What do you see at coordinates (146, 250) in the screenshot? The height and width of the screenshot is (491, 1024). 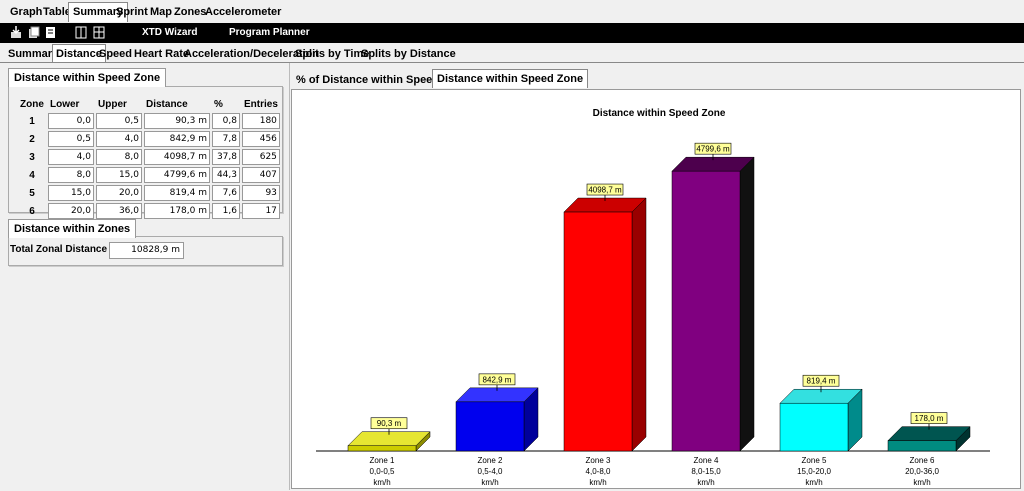 I see `total-zonal-distance-value: 10828,9 m` at bounding box center [146, 250].